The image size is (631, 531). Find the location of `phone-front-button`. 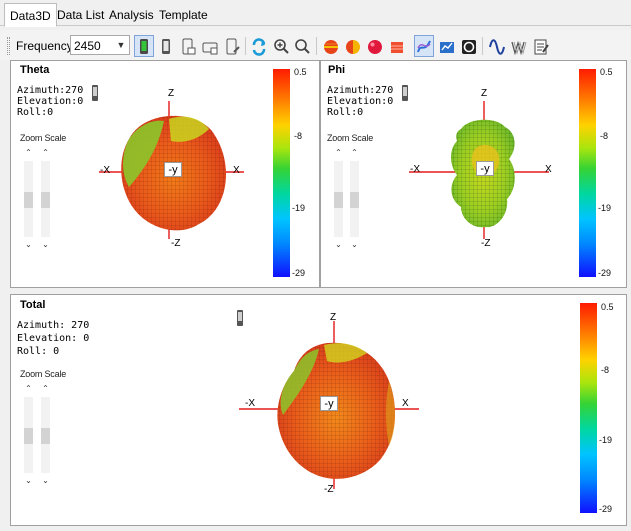

phone-front-button is located at coordinates (144, 46).